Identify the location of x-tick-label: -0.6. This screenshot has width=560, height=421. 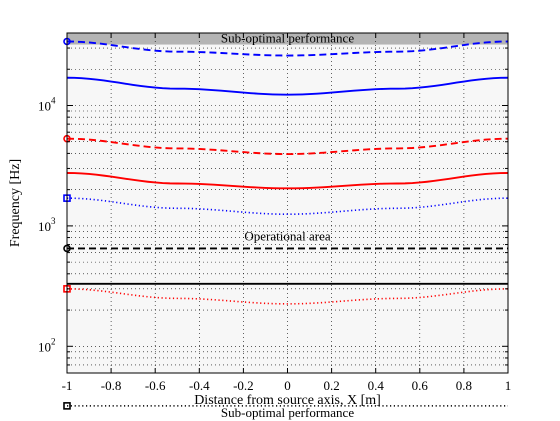
(155, 385).